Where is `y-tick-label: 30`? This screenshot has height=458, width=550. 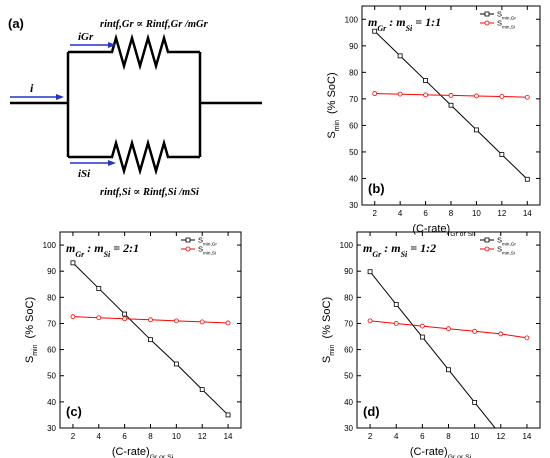 y-tick-label: 30 is located at coordinates (51, 428).